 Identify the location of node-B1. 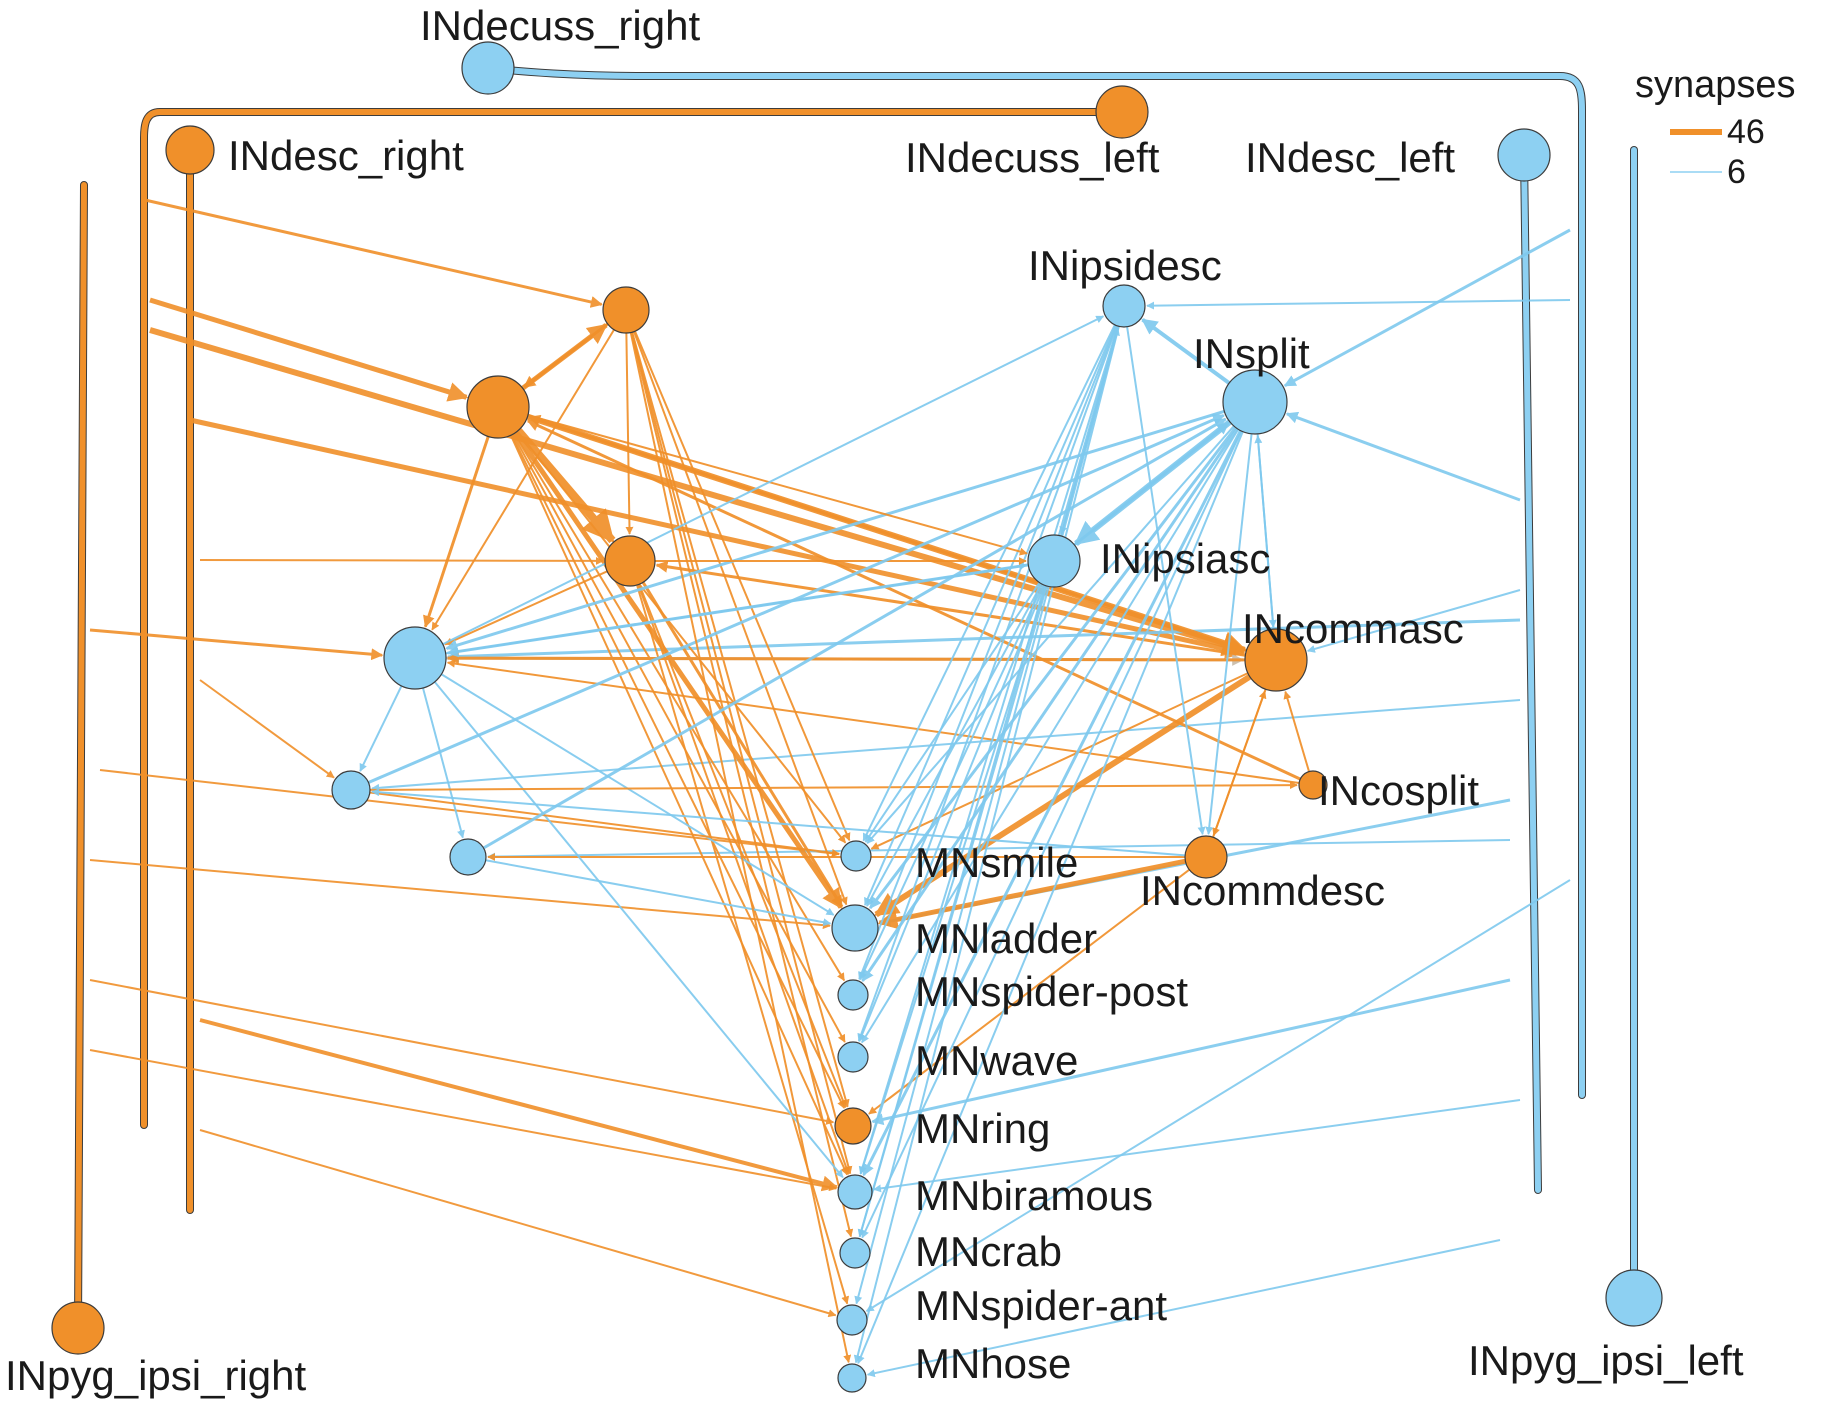
(415, 658).